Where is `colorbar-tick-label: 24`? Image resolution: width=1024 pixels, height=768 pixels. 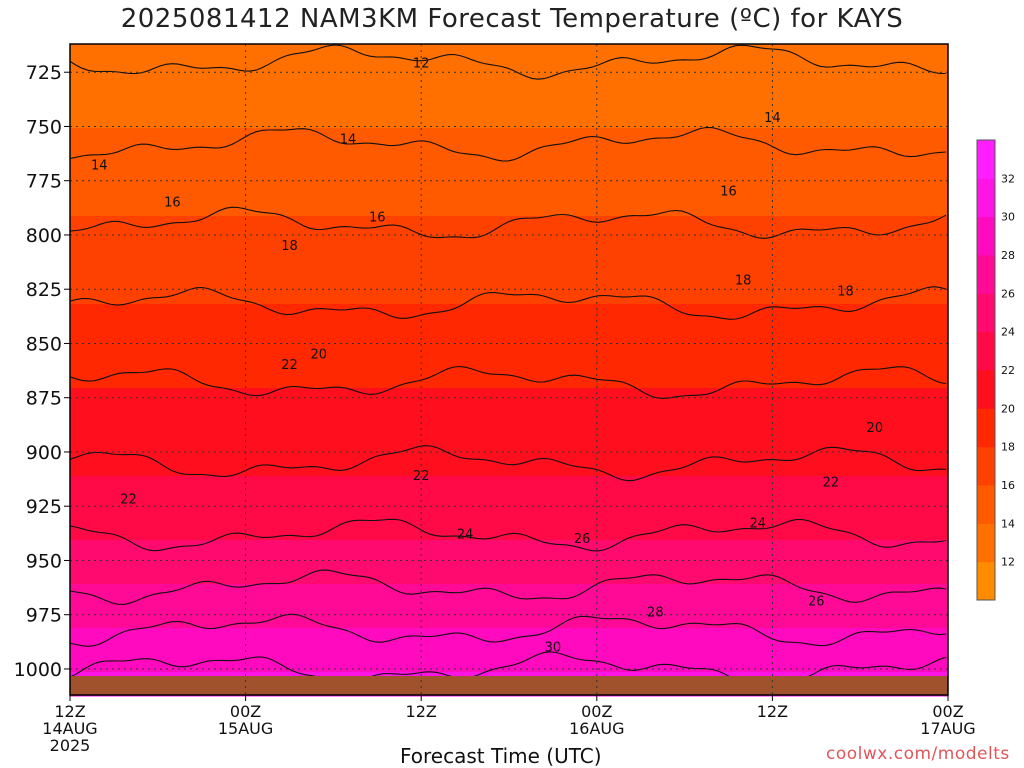
colorbar-tick-label: 24 is located at coordinates (1008, 332).